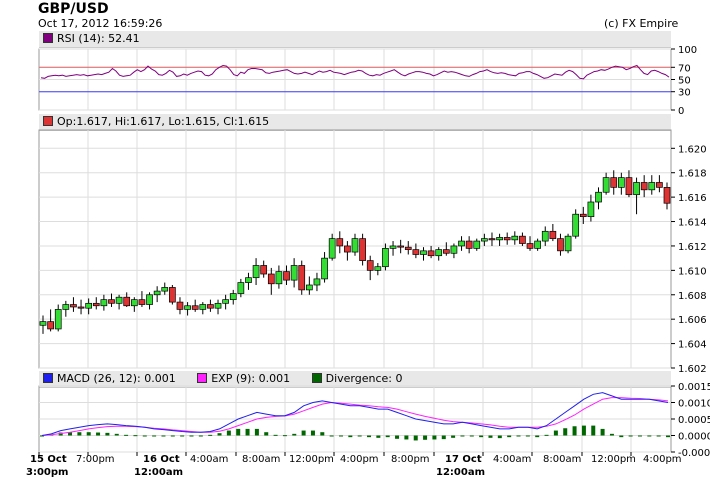 Image resolution: width=710 pixels, height=487 pixels. What do you see at coordinates (359, 459) in the screenshot?
I see `x-label-4pm-16: 4:00pm` at bounding box center [359, 459].